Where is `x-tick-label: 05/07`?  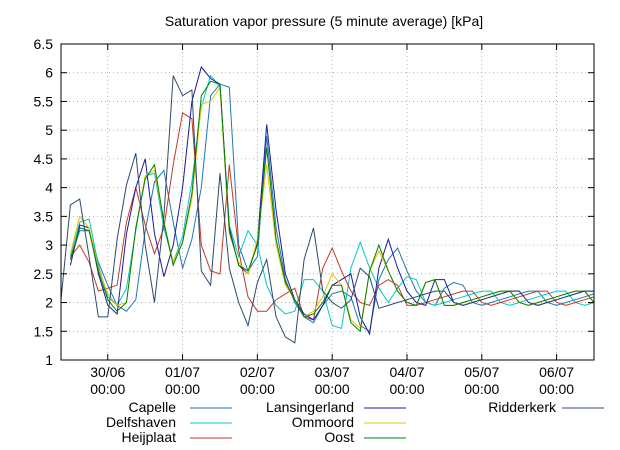
x-tick-label: 05/07 is located at coordinates (481, 372).